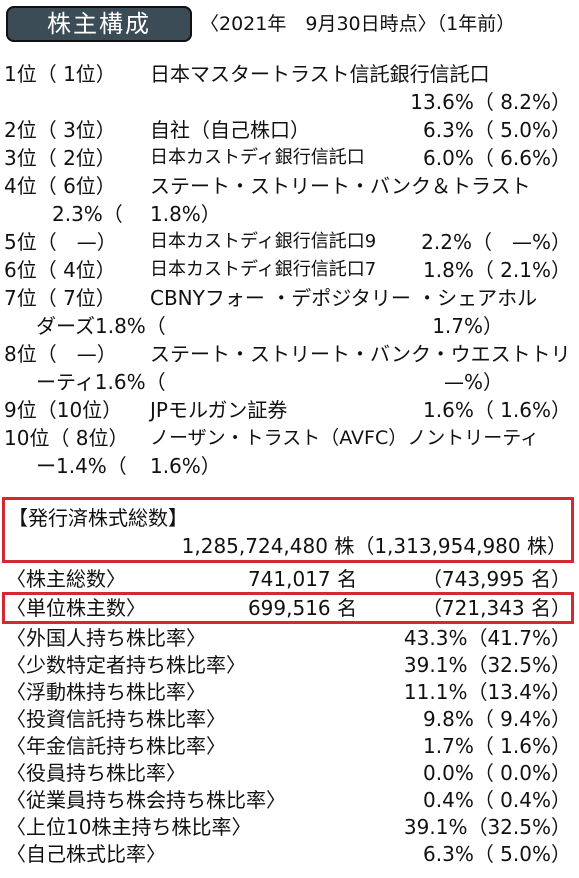  Describe the element at coordinates (497, 800) in the screenshot. I see `ratio-value: 0.4%（ 0.4%）` at that location.